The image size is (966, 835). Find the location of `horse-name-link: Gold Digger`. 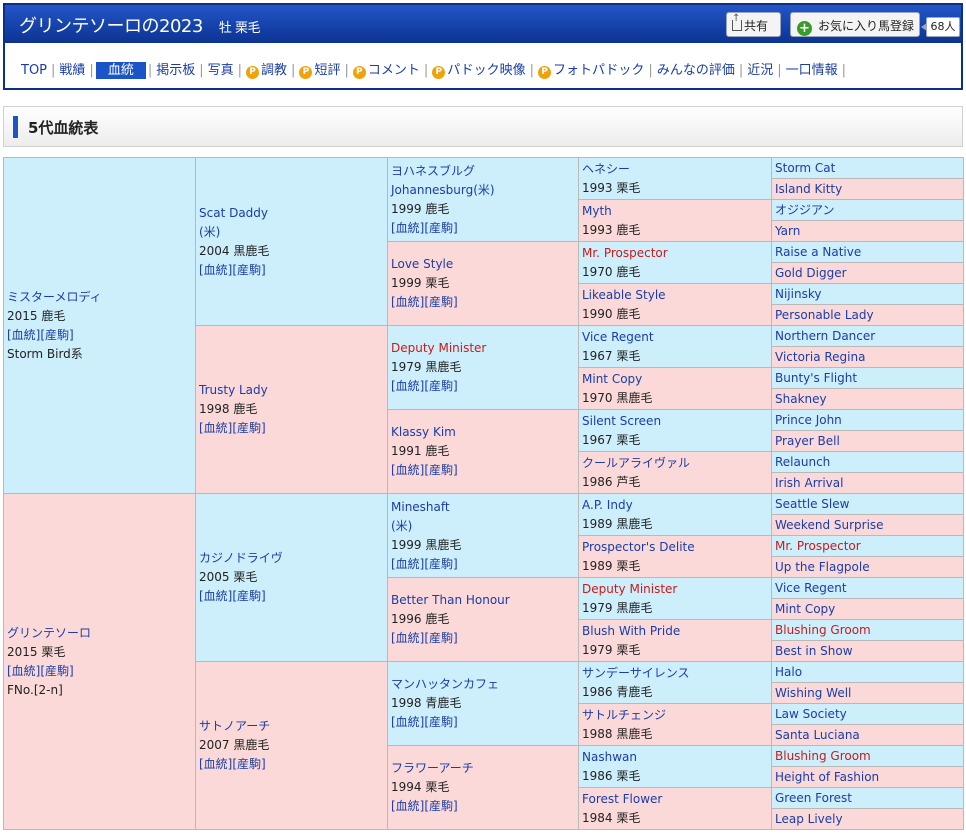

horse-name-link: Gold Digger is located at coordinates (811, 273).